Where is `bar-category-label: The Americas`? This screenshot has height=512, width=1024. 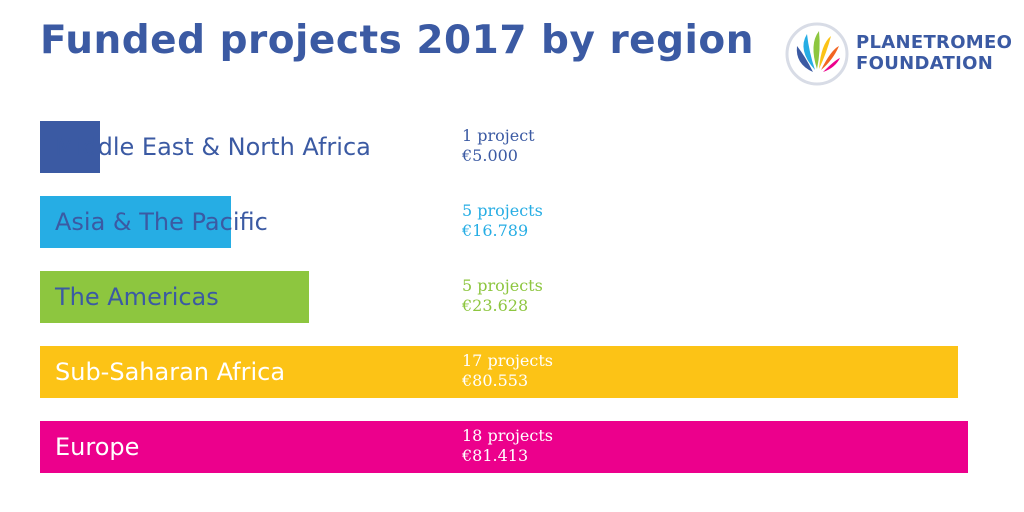
bar-category-label: The Americas is located at coordinates (137, 297).